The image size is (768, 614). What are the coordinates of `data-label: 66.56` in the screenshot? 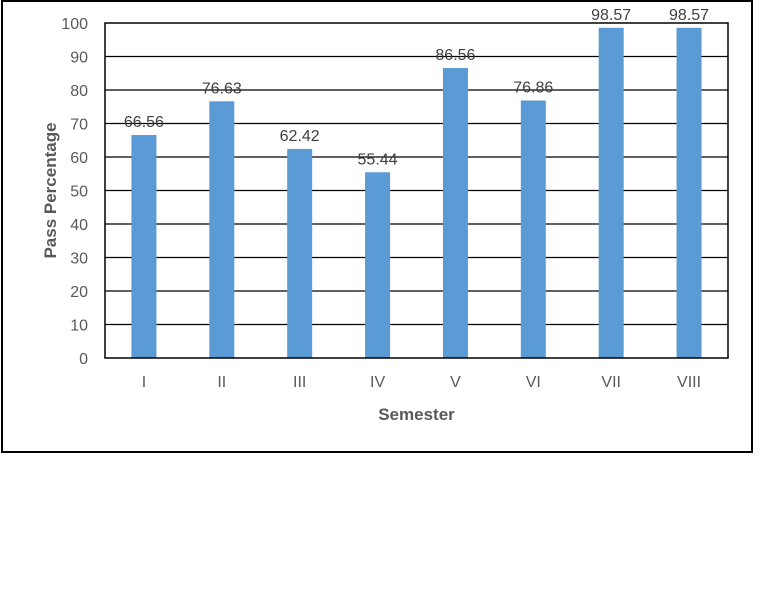 It's located at (144, 122).